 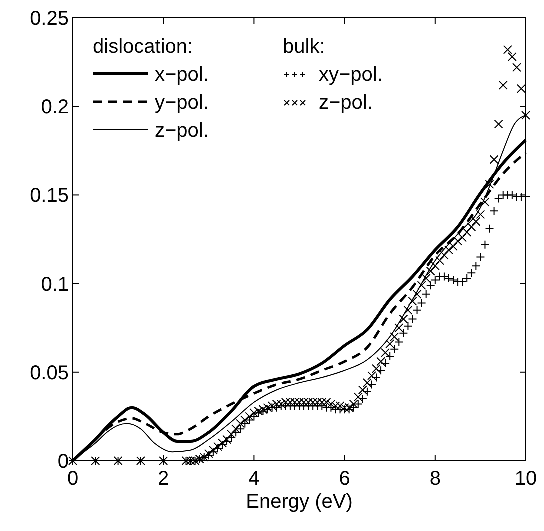 I want to click on y-tick-label: 0.15, so click(x=49, y=196).